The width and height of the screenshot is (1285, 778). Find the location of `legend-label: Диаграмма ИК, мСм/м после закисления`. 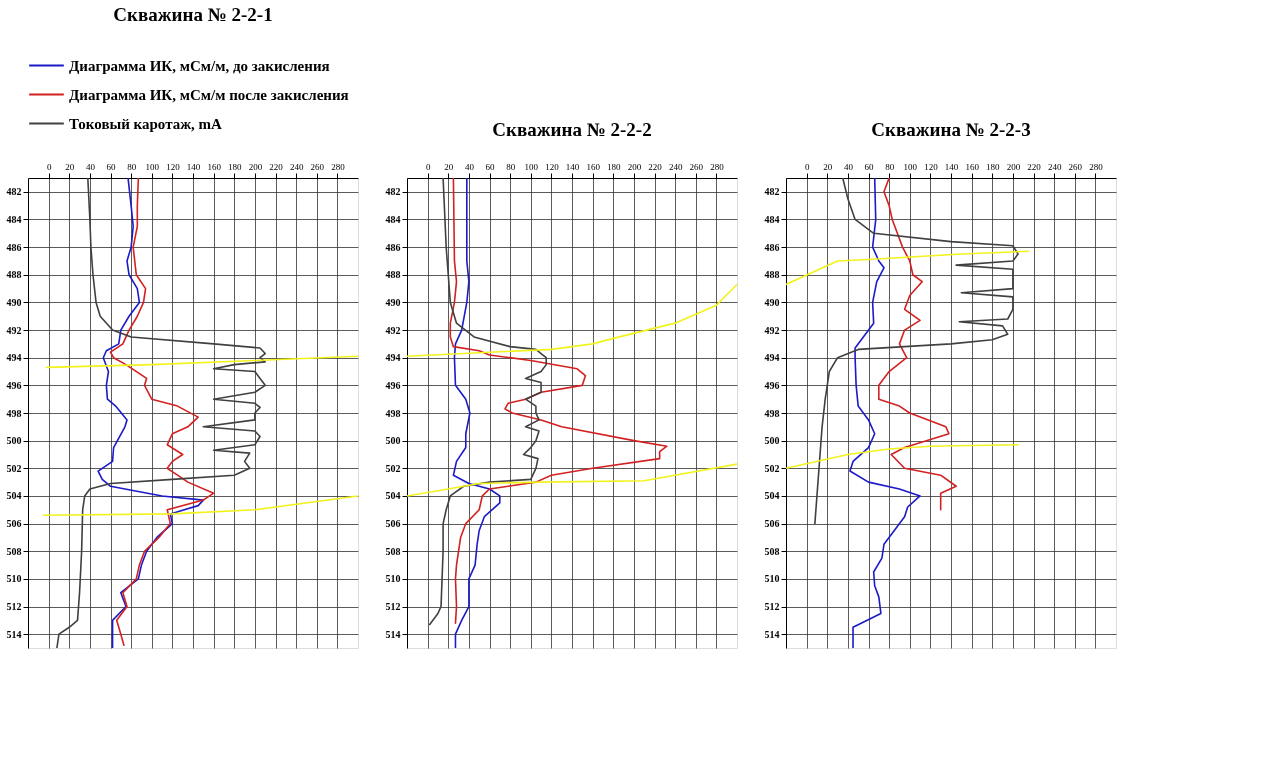

legend-label: Диаграмма ИК, мСм/м после закисления is located at coordinates (209, 94).